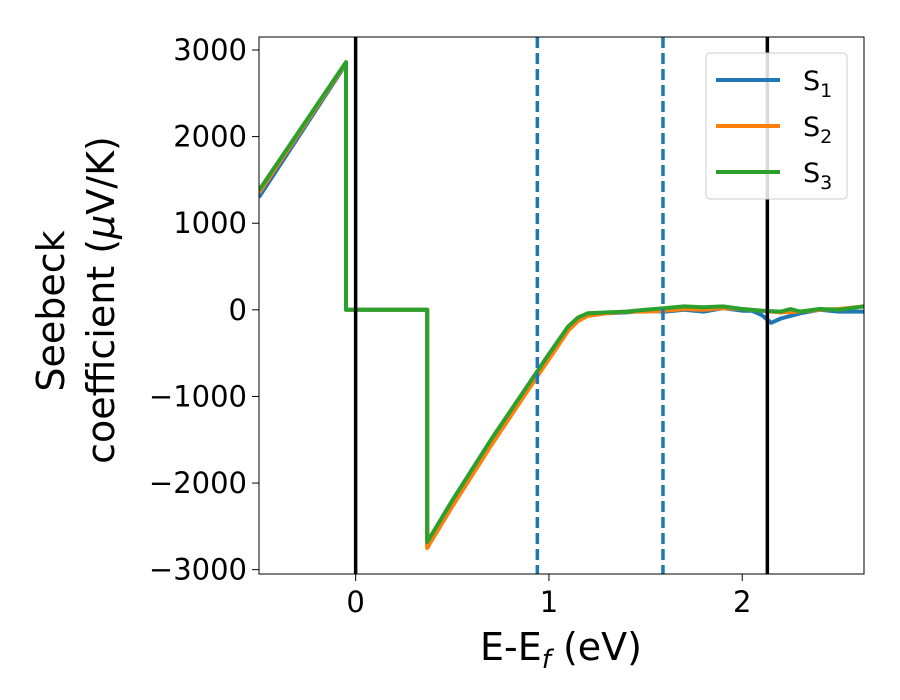 The width and height of the screenshot is (900, 700). I want to click on x-tick-label: 0, so click(355, 602).